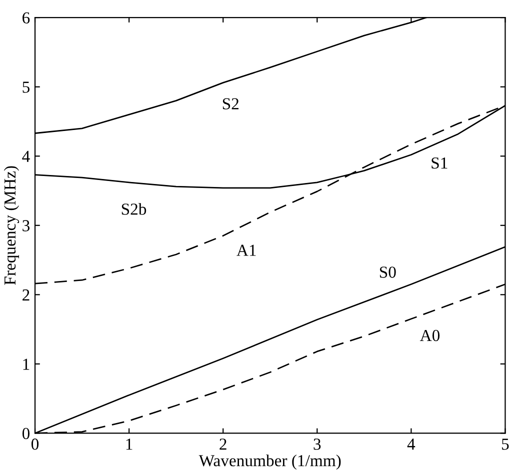  Describe the element at coordinates (26, 226) in the screenshot. I see `y-tick-label: 3` at that location.